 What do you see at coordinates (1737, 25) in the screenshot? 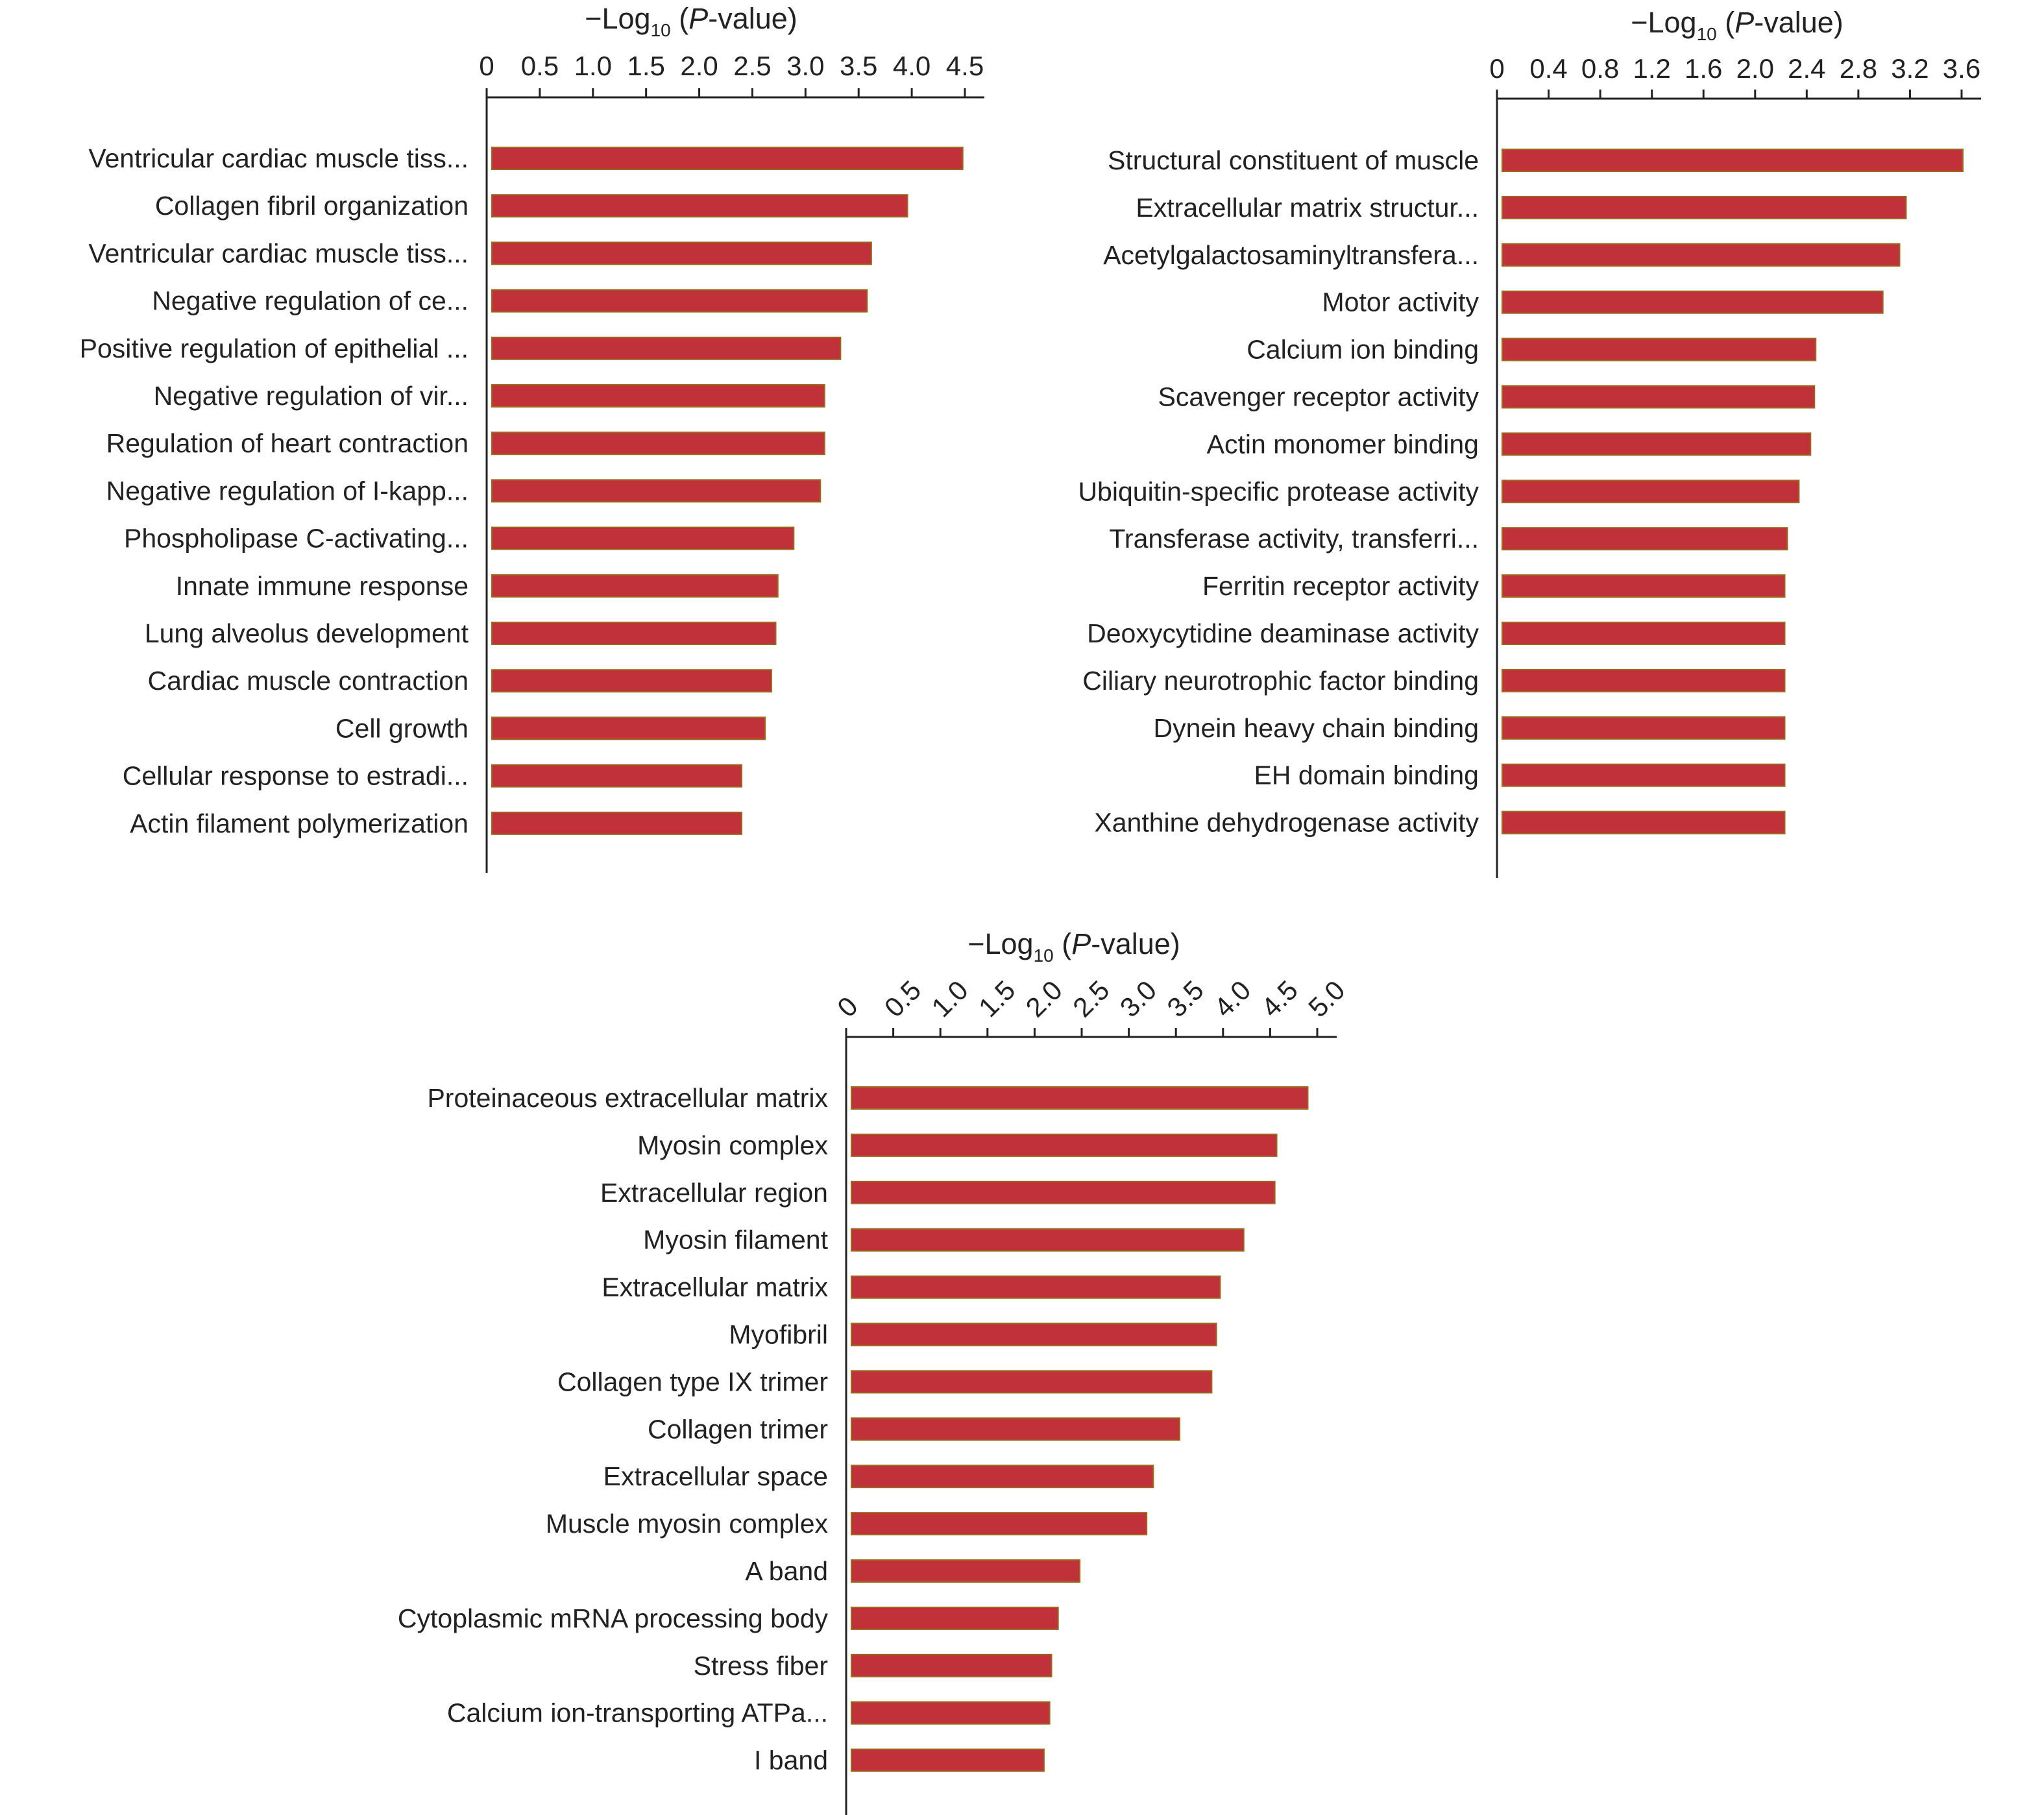
I see `x-axis-title: −Log10 (P-value)` at bounding box center [1737, 25].